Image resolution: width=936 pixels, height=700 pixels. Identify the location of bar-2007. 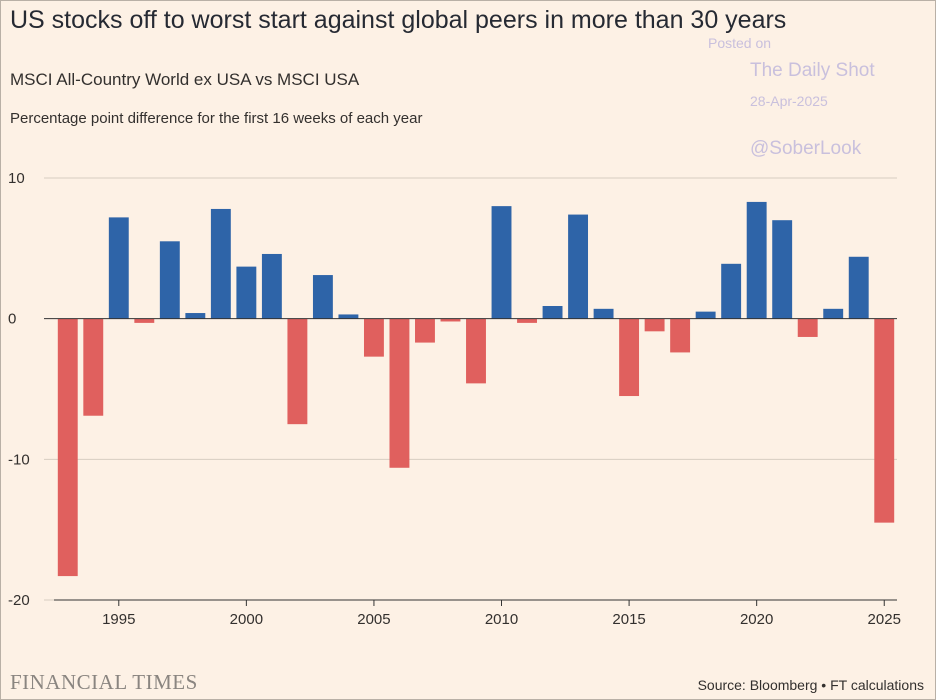
(425, 330).